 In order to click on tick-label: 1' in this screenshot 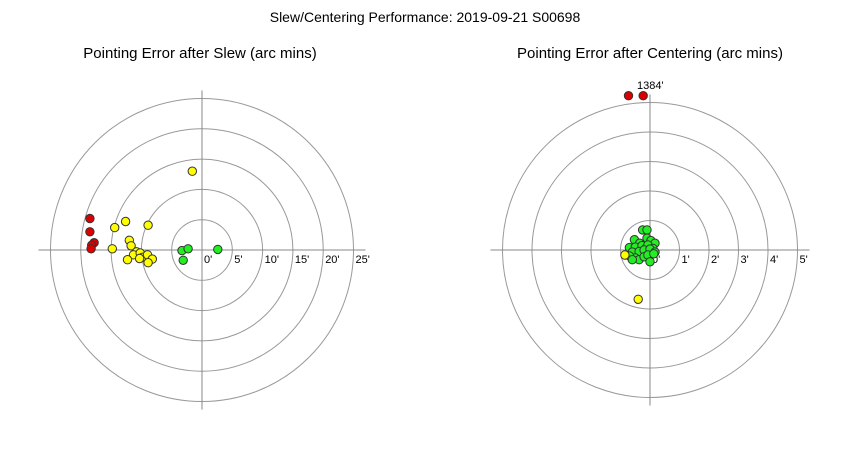, I will do `click(686, 260)`.